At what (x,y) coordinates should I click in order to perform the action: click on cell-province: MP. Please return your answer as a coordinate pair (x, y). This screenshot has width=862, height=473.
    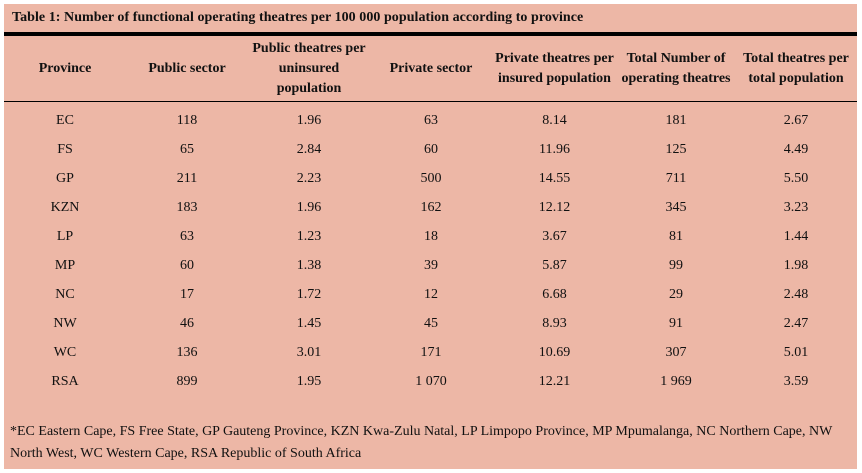
    Looking at the image, I should click on (65, 265).